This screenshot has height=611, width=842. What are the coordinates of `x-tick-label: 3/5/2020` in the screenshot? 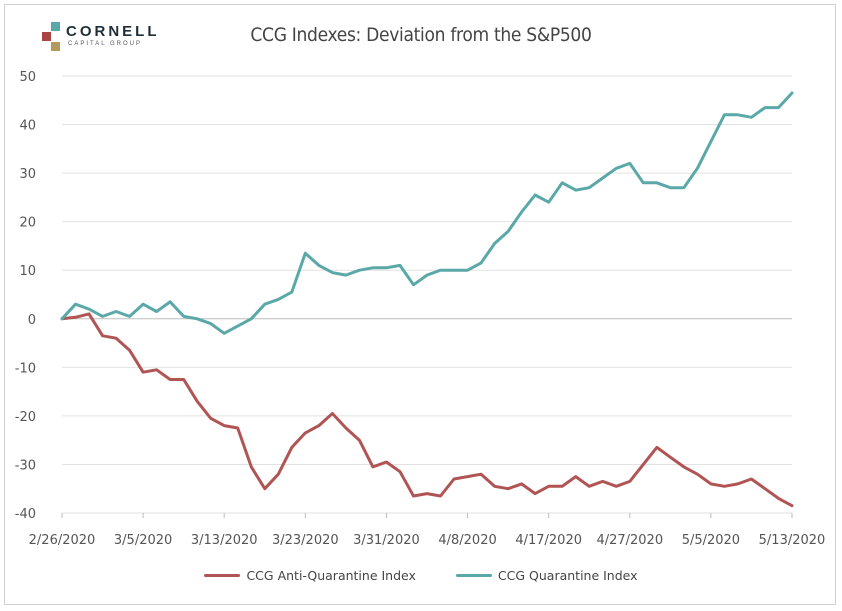 It's located at (143, 540).